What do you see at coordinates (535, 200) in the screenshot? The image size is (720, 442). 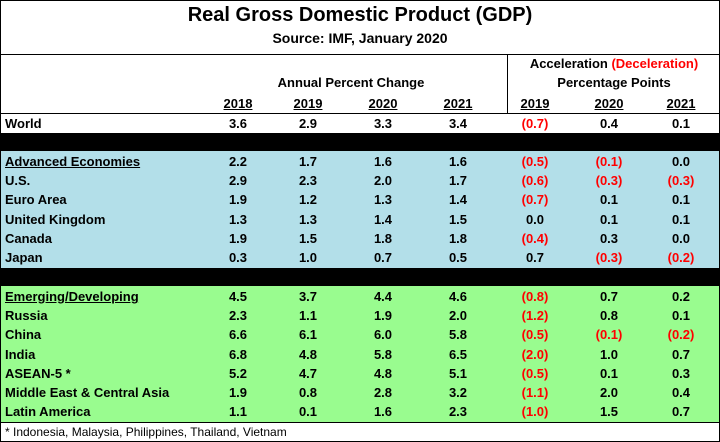 I see `change-value: (0.7)` at bounding box center [535, 200].